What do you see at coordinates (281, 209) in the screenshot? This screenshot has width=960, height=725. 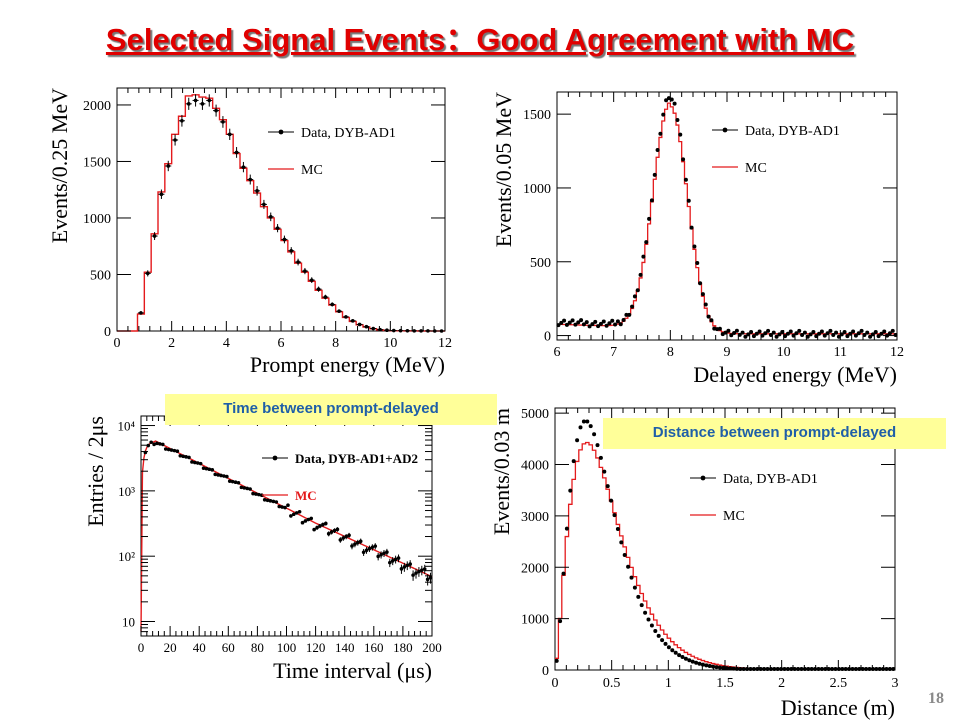 I see `plot-frame` at bounding box center [281, 209].